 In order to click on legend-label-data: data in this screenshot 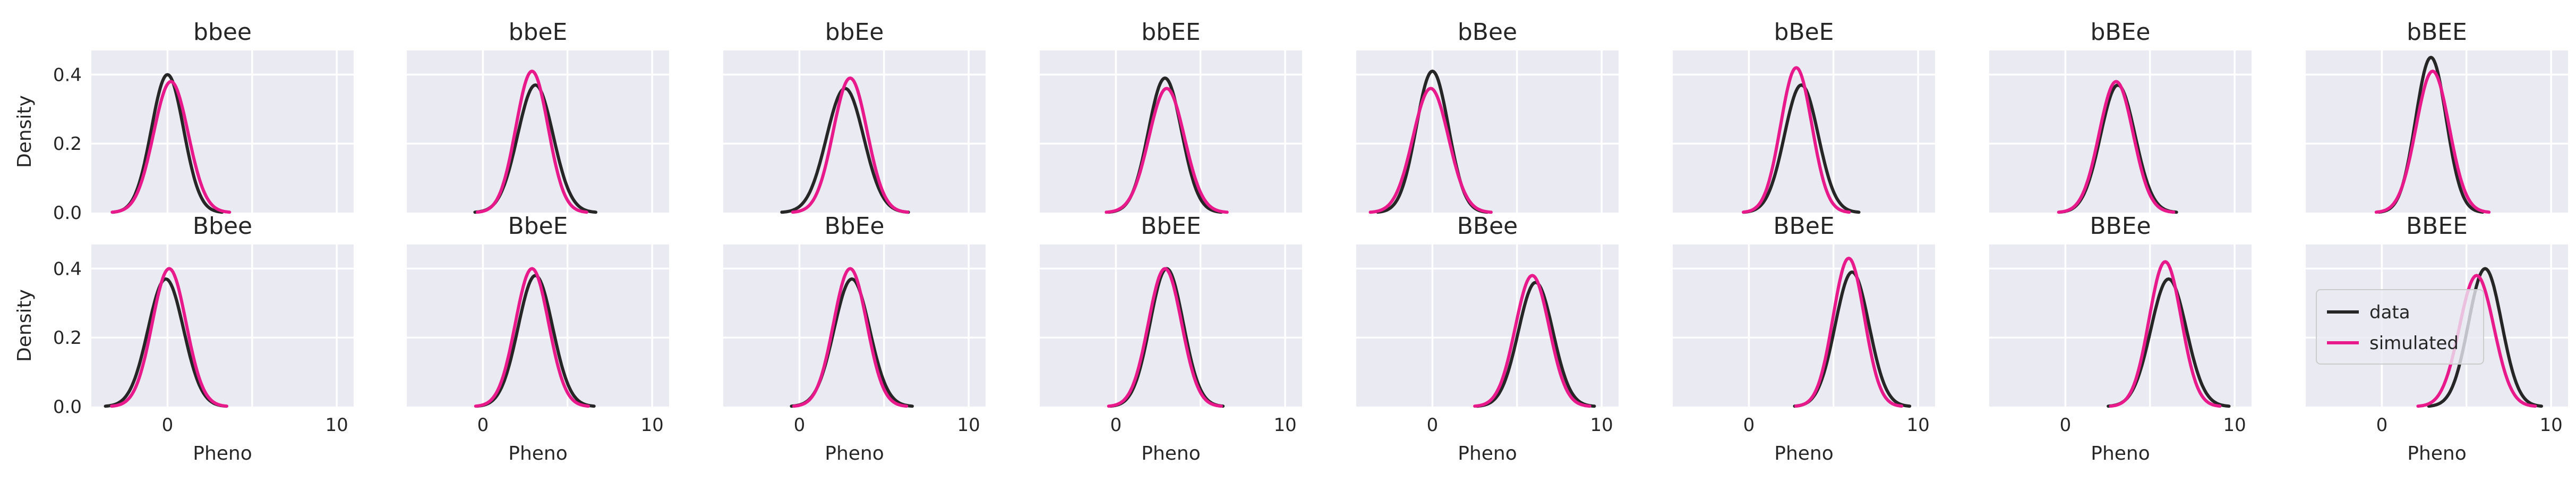, I will do `click(2389, 312)`.